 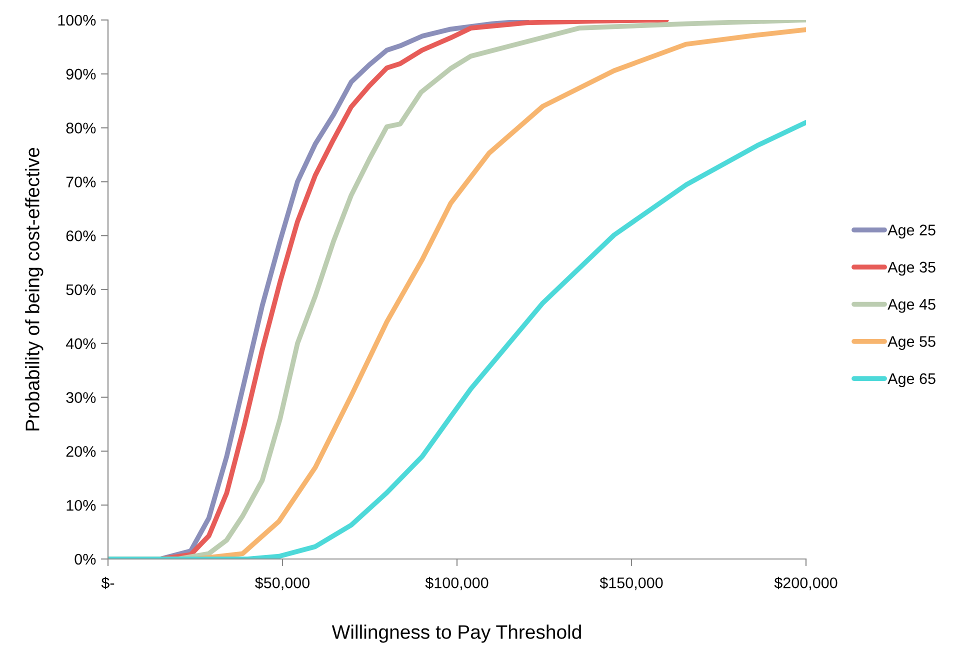 What do you see at coordinates (81, 344) in the screenshot?
I see `y-tick-label: 40%` at bounding box center [81, 344].